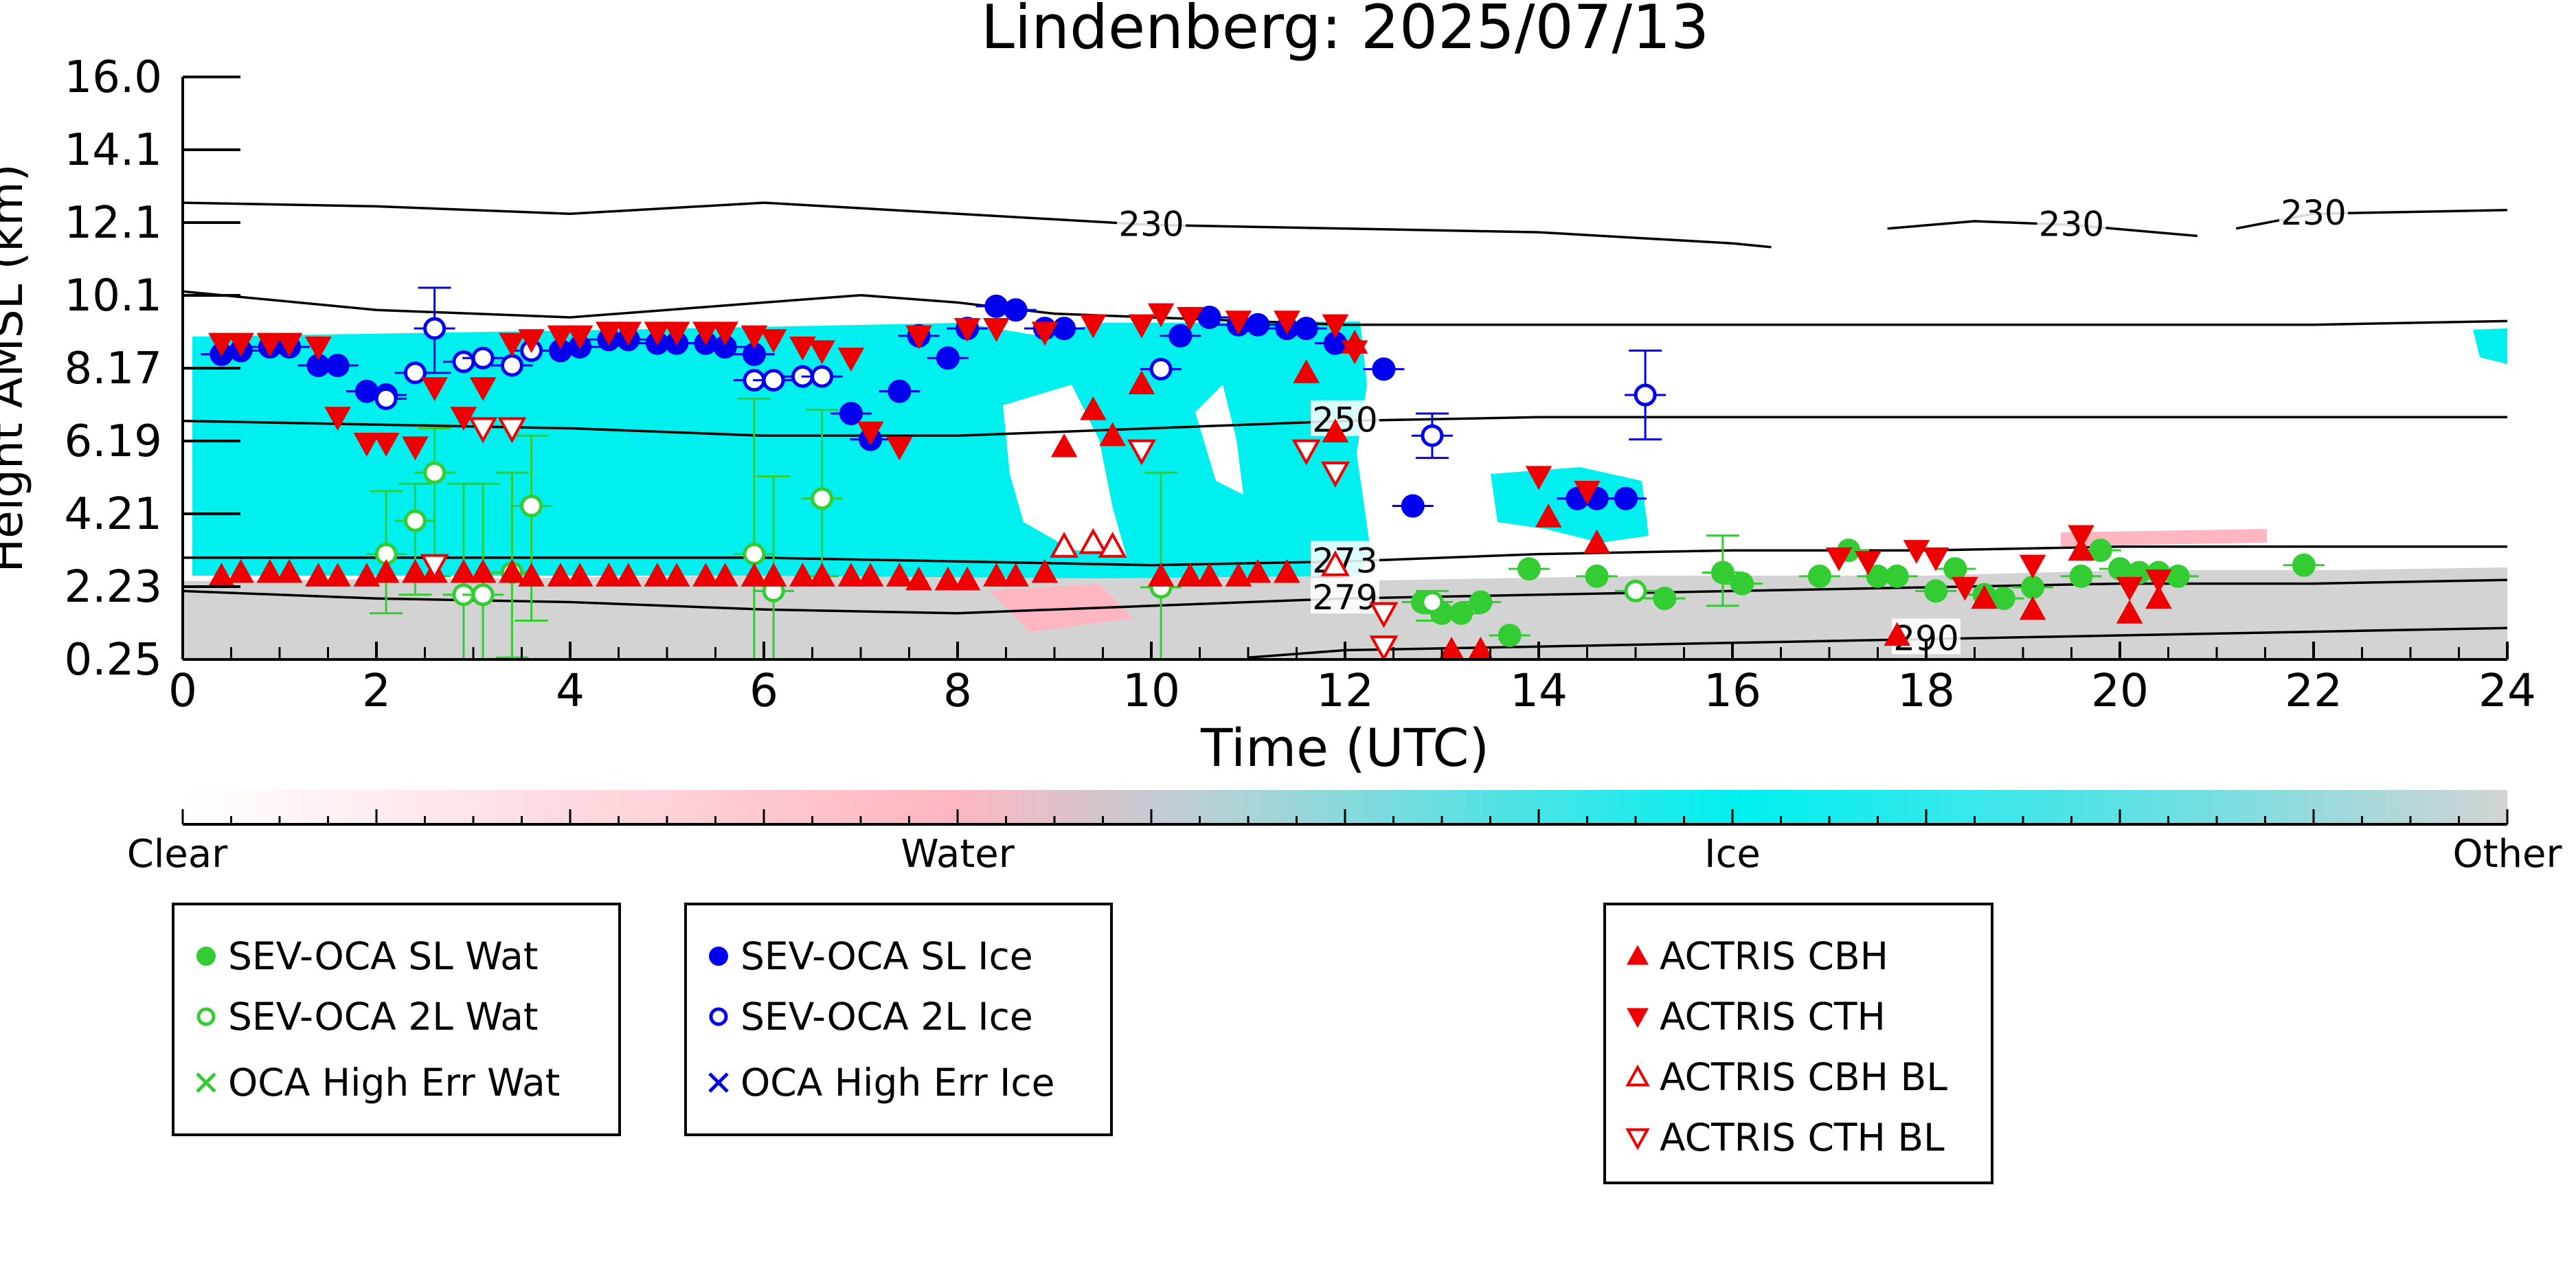  Describe the element at coordinates (898, 1083) in the screenshot. I see `legend-label: OCA High Err Ice` at that location.